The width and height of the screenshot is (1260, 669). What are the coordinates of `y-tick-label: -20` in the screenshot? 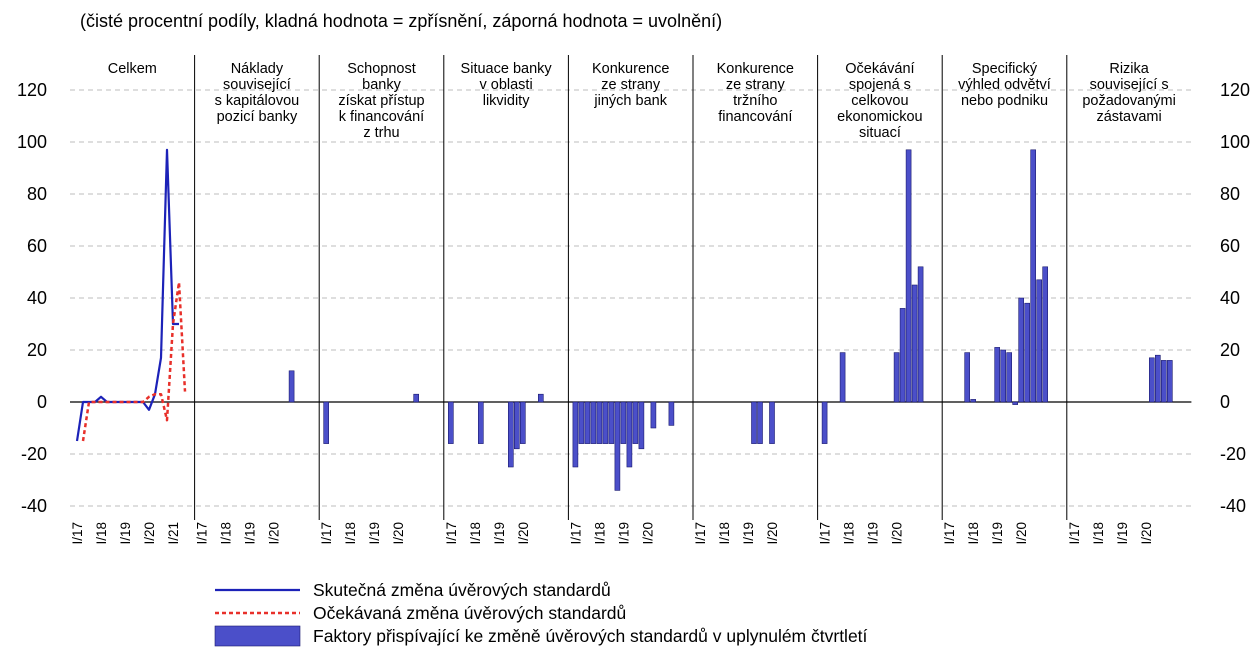 It's located at (34, 454).